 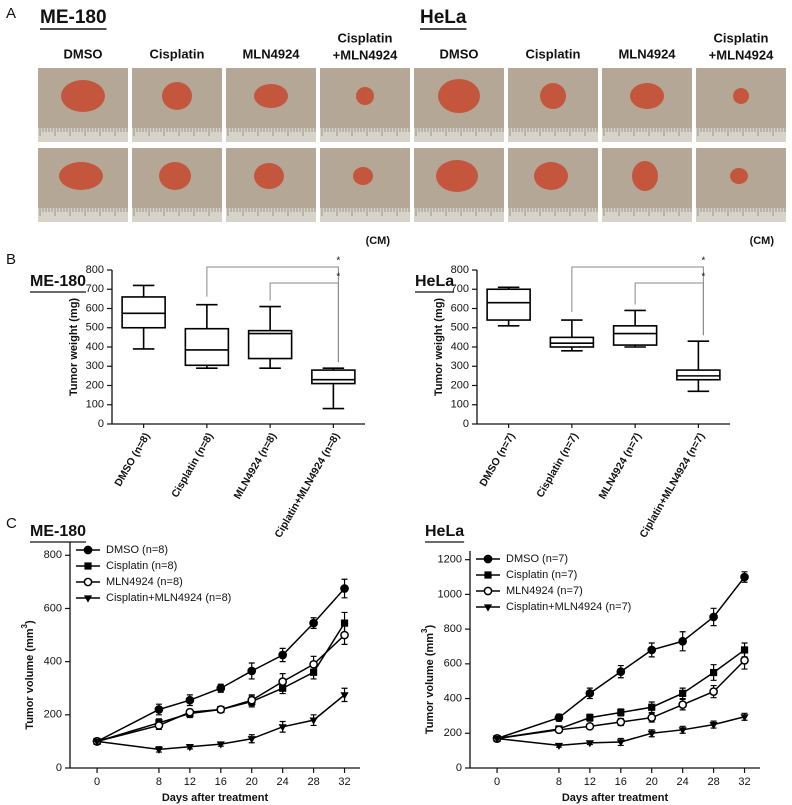 I want to click on y-tick-label: 100, so click(x=95, y=405).